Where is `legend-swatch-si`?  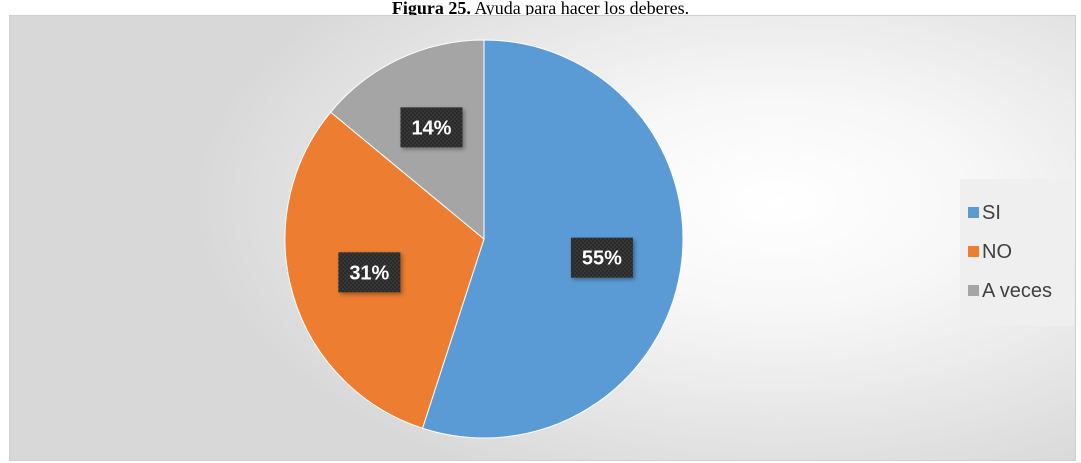
legend-swatch-si is located at coordinates (973, 212).